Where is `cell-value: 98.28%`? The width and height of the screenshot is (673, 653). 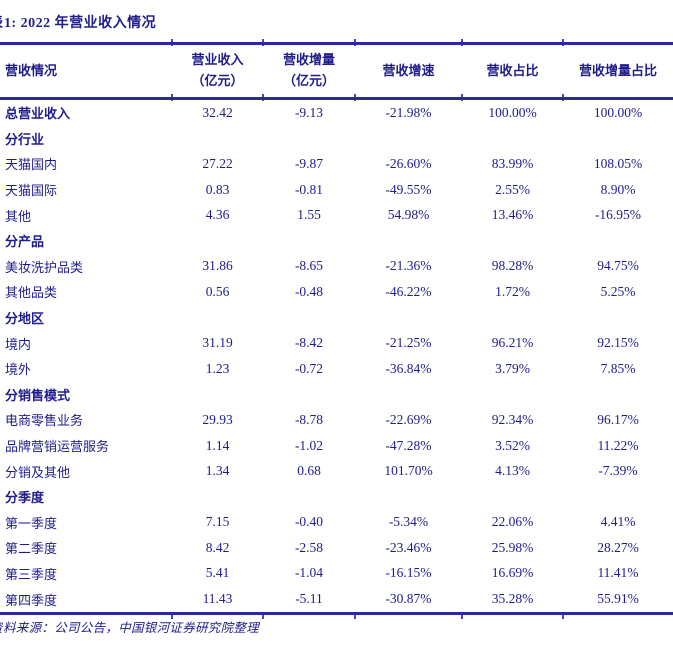 cell-value: 98.28% is located at coordinates (512, 266).